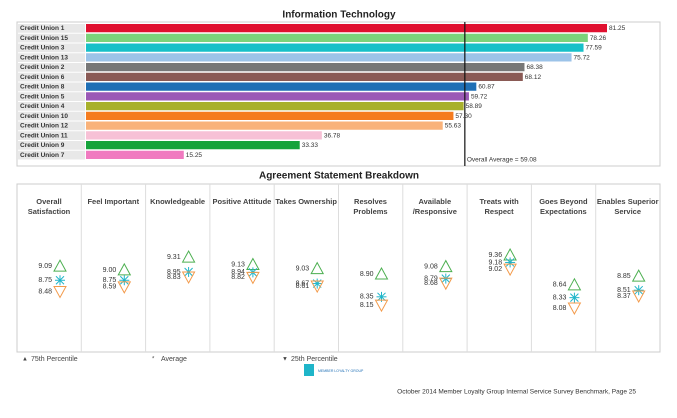  Describe the element at coordinates (534, 67) in the screenshot. I see `value-label: 68.38` at that location.